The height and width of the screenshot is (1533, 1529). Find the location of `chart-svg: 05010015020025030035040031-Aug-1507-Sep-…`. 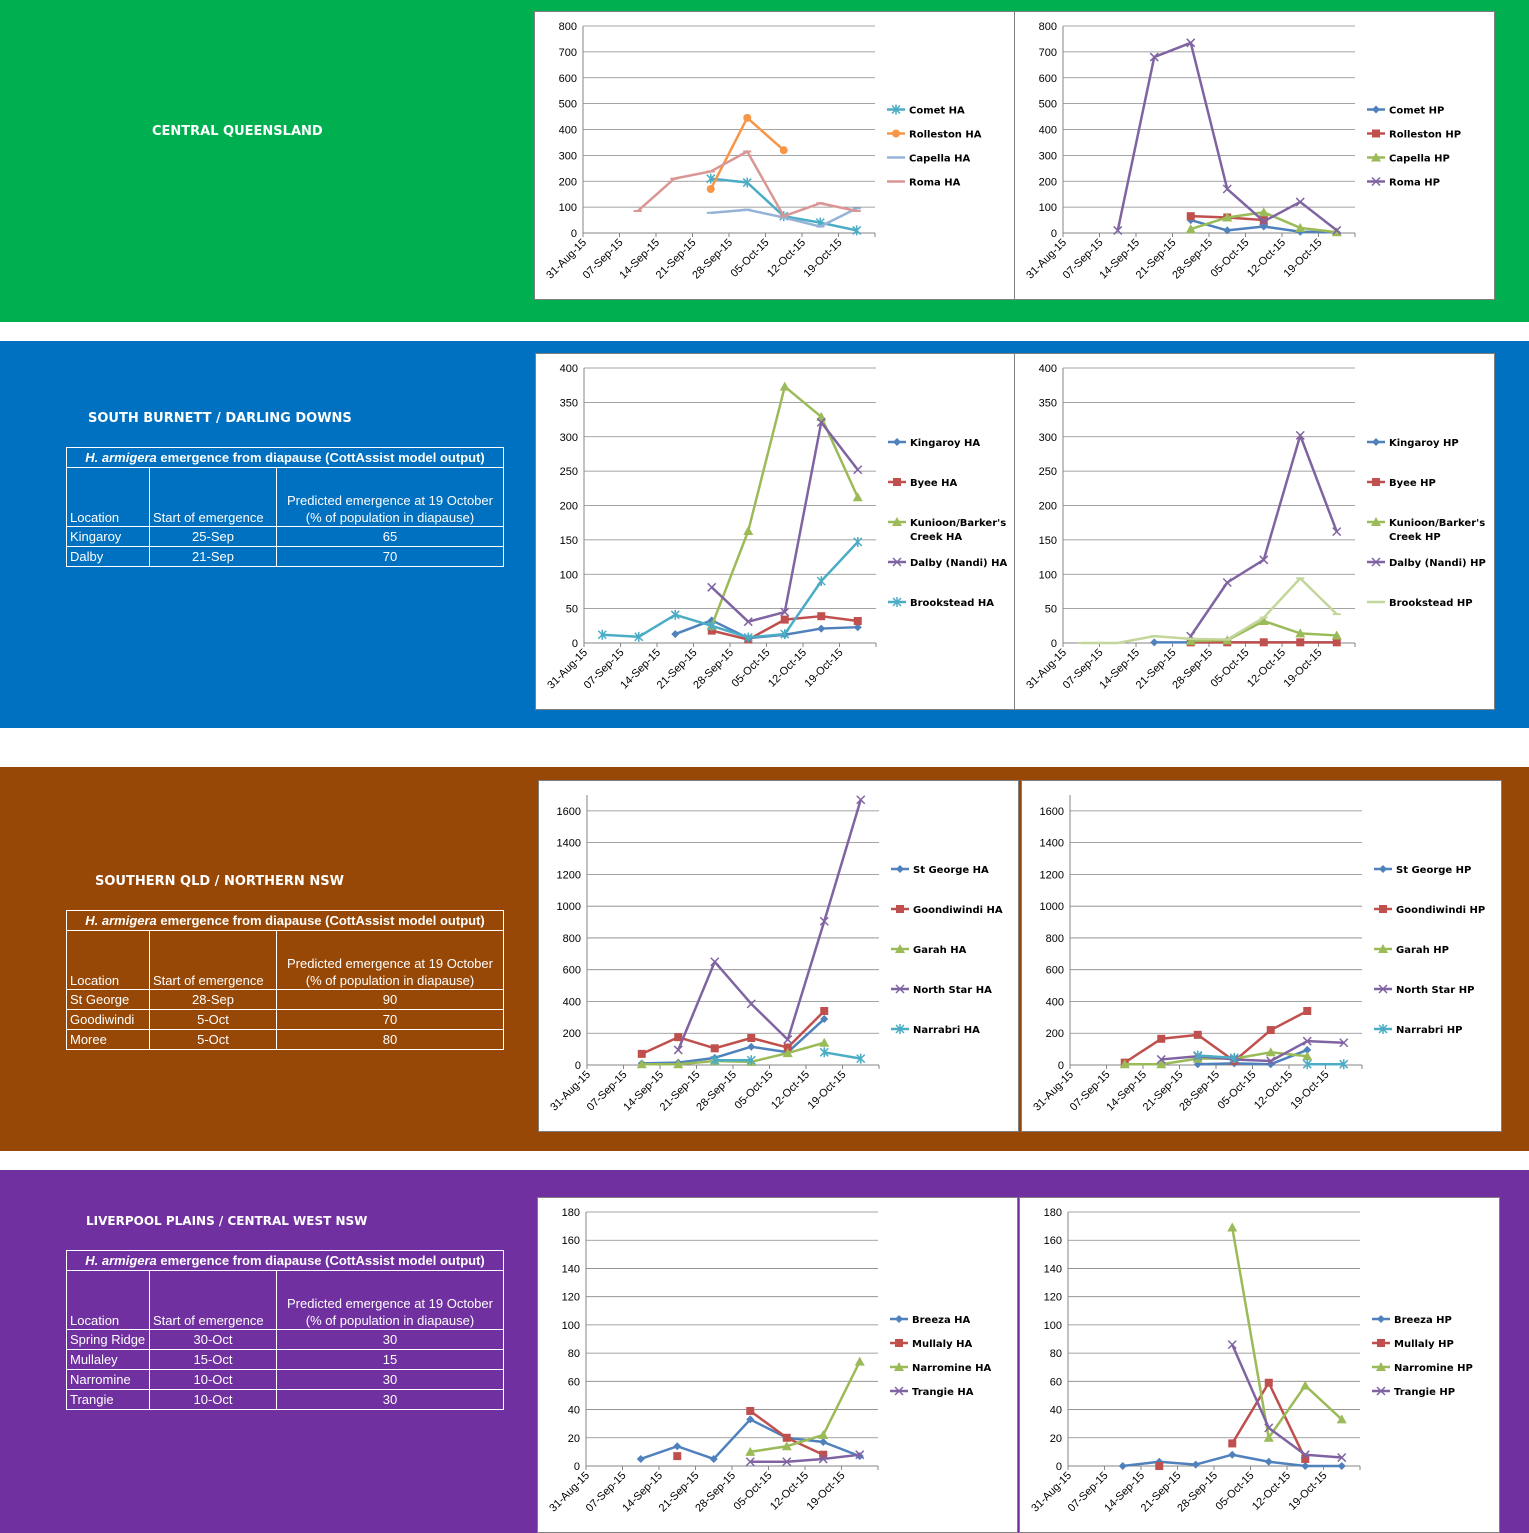

chart-svg: 05010015020025030035040031-Aug-1507-Sep-… is located at coordinates (776, 527).